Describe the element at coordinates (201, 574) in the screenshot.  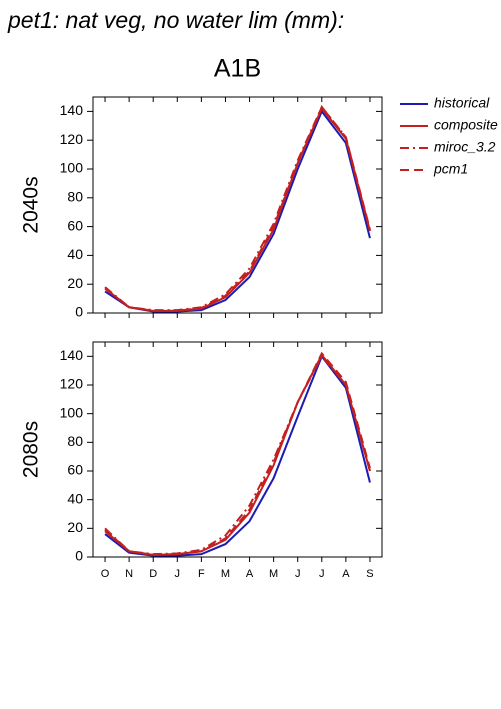
I see `x-tick-label: F` at that location.